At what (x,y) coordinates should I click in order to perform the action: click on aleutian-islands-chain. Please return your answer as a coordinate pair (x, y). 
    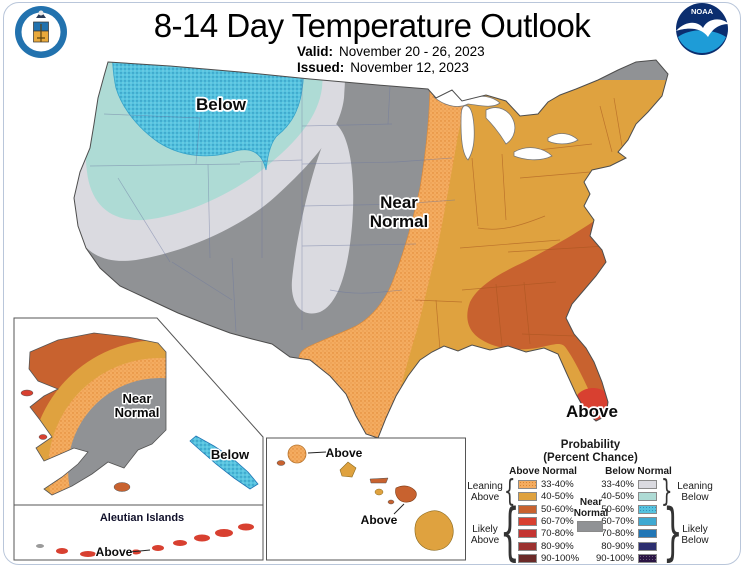
    Looking at the image, I should click on (145, 540).